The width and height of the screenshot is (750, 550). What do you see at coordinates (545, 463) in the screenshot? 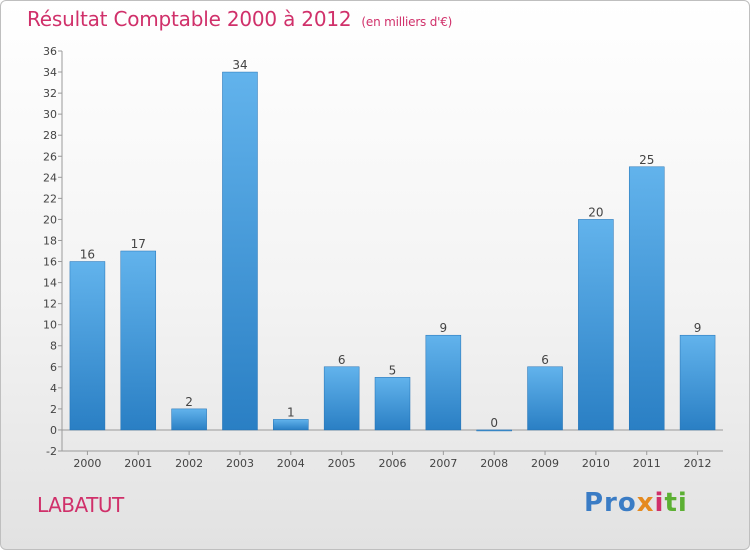
I see `x-tick-label: 2009` at bounding box center [545, 463].